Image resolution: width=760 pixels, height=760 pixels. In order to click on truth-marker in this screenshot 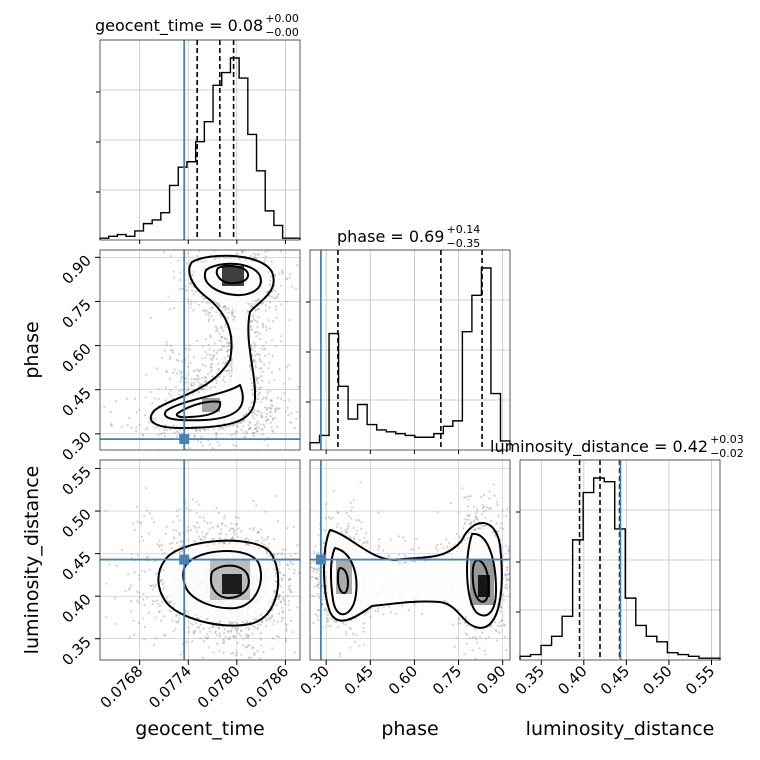, I will do `click(184, 439)`.